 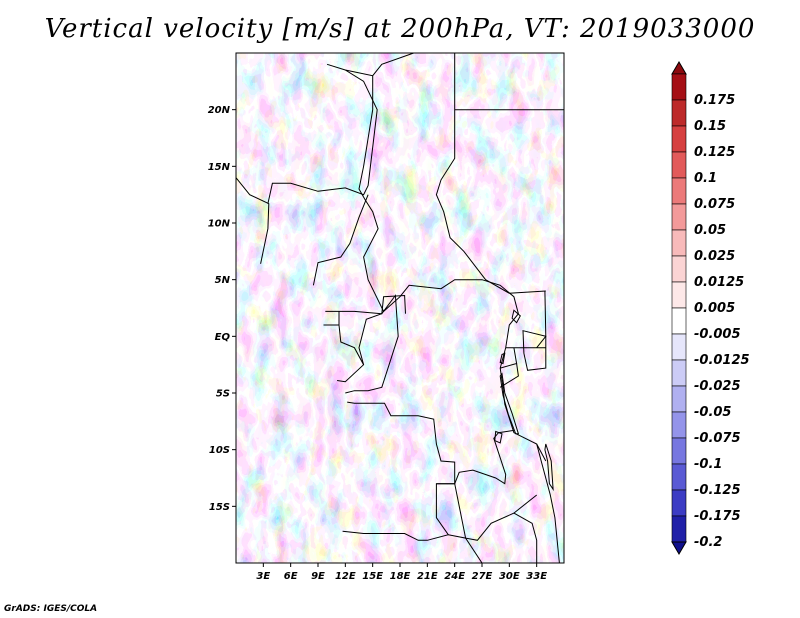 I want to click on lat-tick-label: 15N, so click(x=219, y=167).